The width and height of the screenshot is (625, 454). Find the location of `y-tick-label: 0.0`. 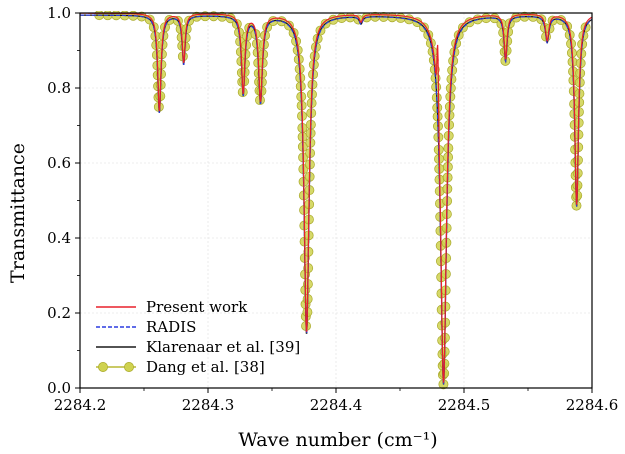

y-tick-label: 0.0 is located at coordinates (59, 388).